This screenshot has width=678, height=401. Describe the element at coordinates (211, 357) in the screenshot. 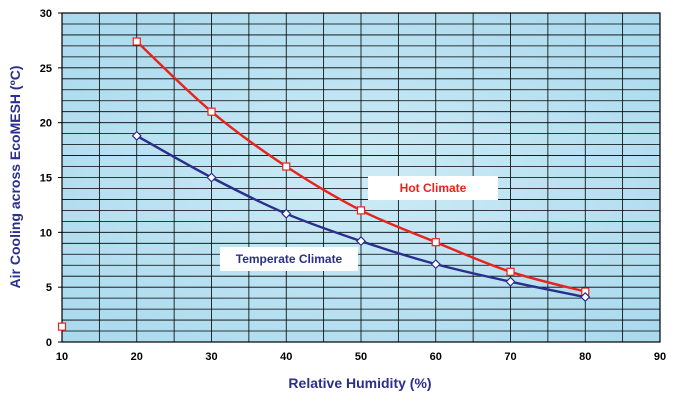

I see `x-tick-label: 30` at that location.